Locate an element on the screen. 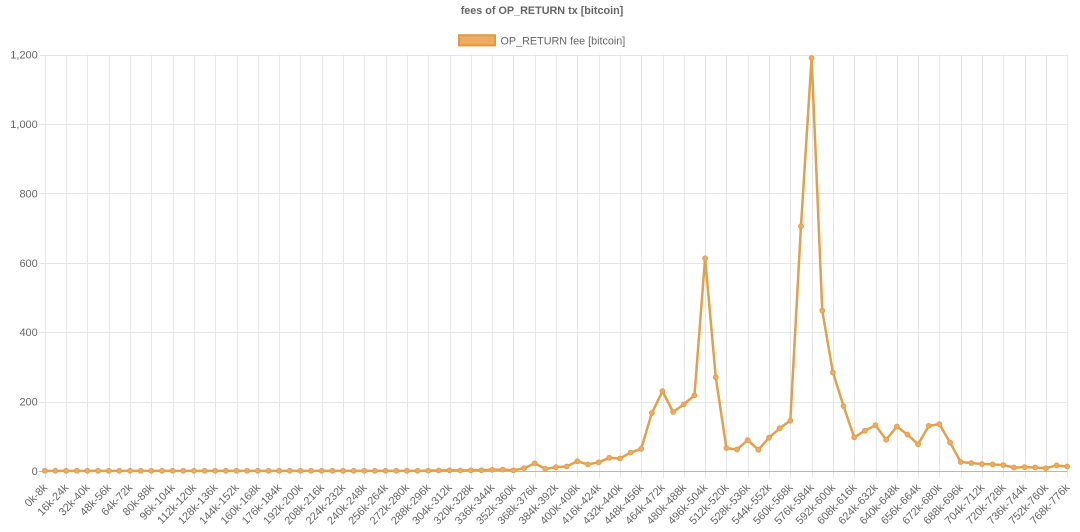  svg-text: 0 is located at coordinates (35, 472).